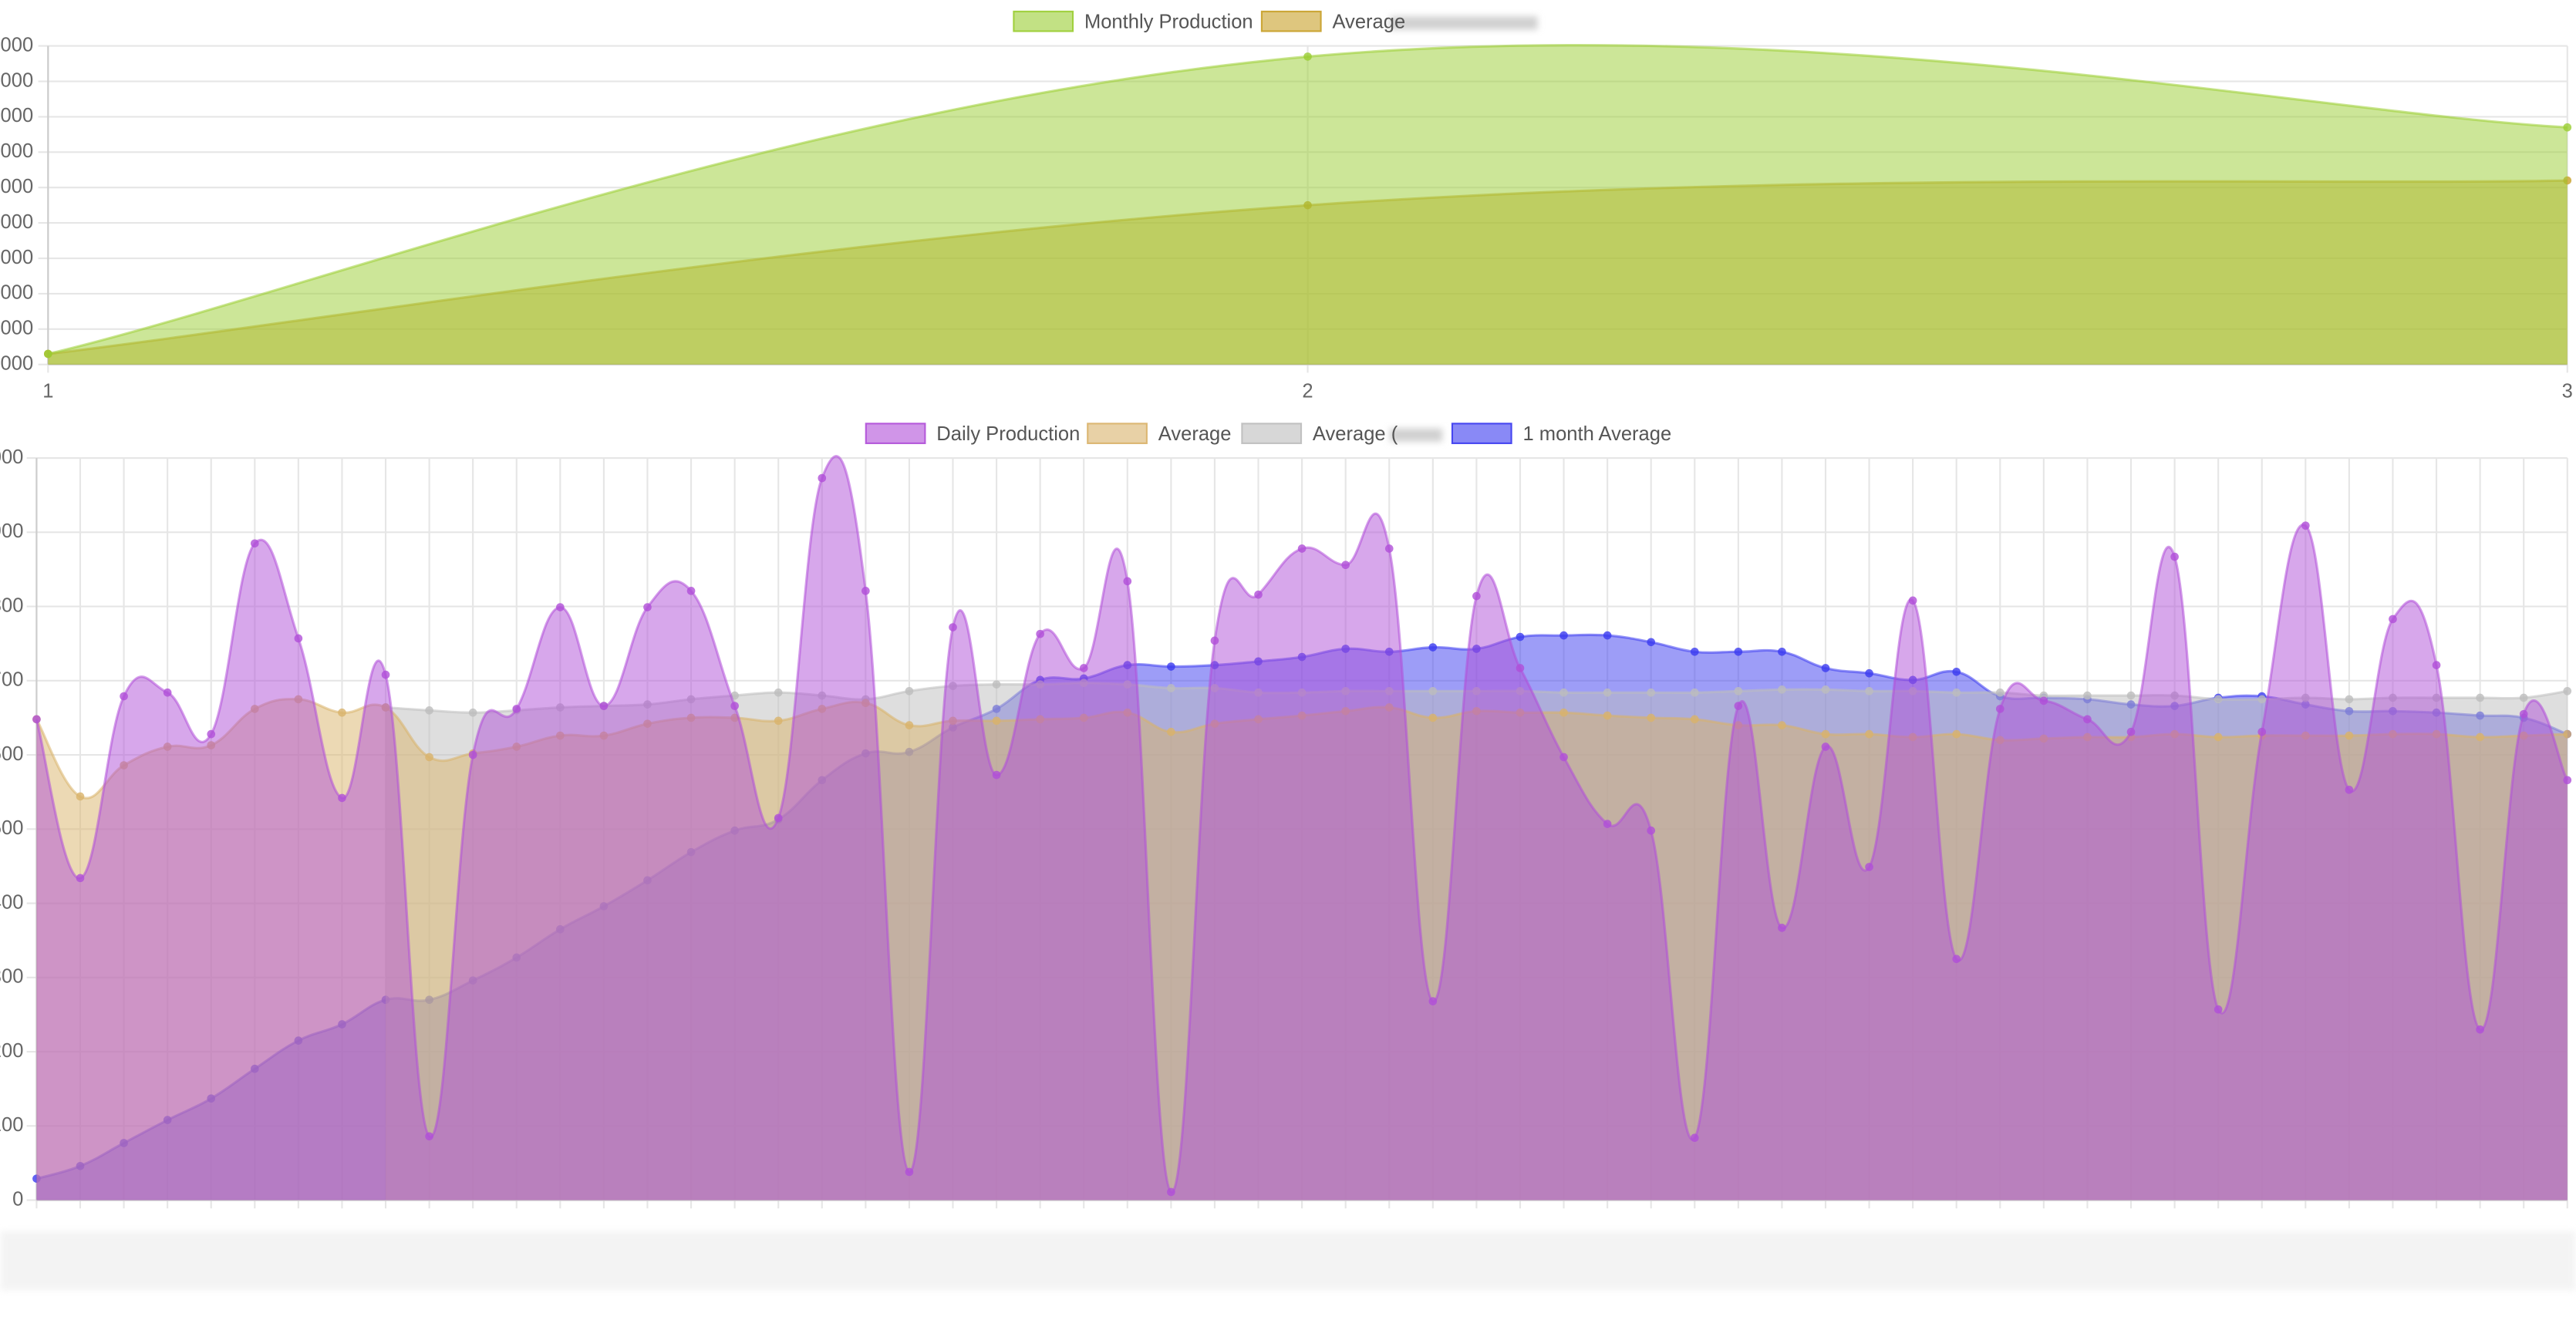 This screenshot has height=1320, width=2576. I want to click on y-tick-label: 700, so click(11, 680).